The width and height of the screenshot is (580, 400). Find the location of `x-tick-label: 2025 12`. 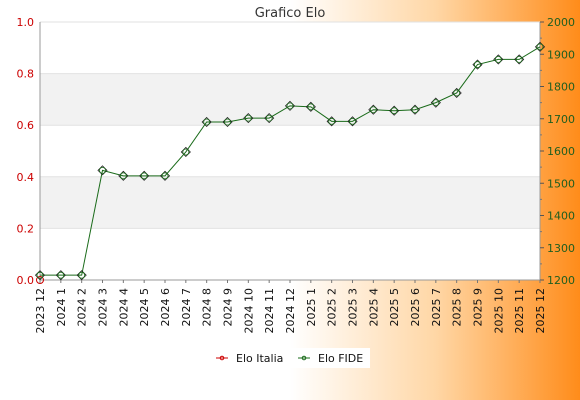

x-tick-label: 2025 12 is located at coordinates (540, 311).